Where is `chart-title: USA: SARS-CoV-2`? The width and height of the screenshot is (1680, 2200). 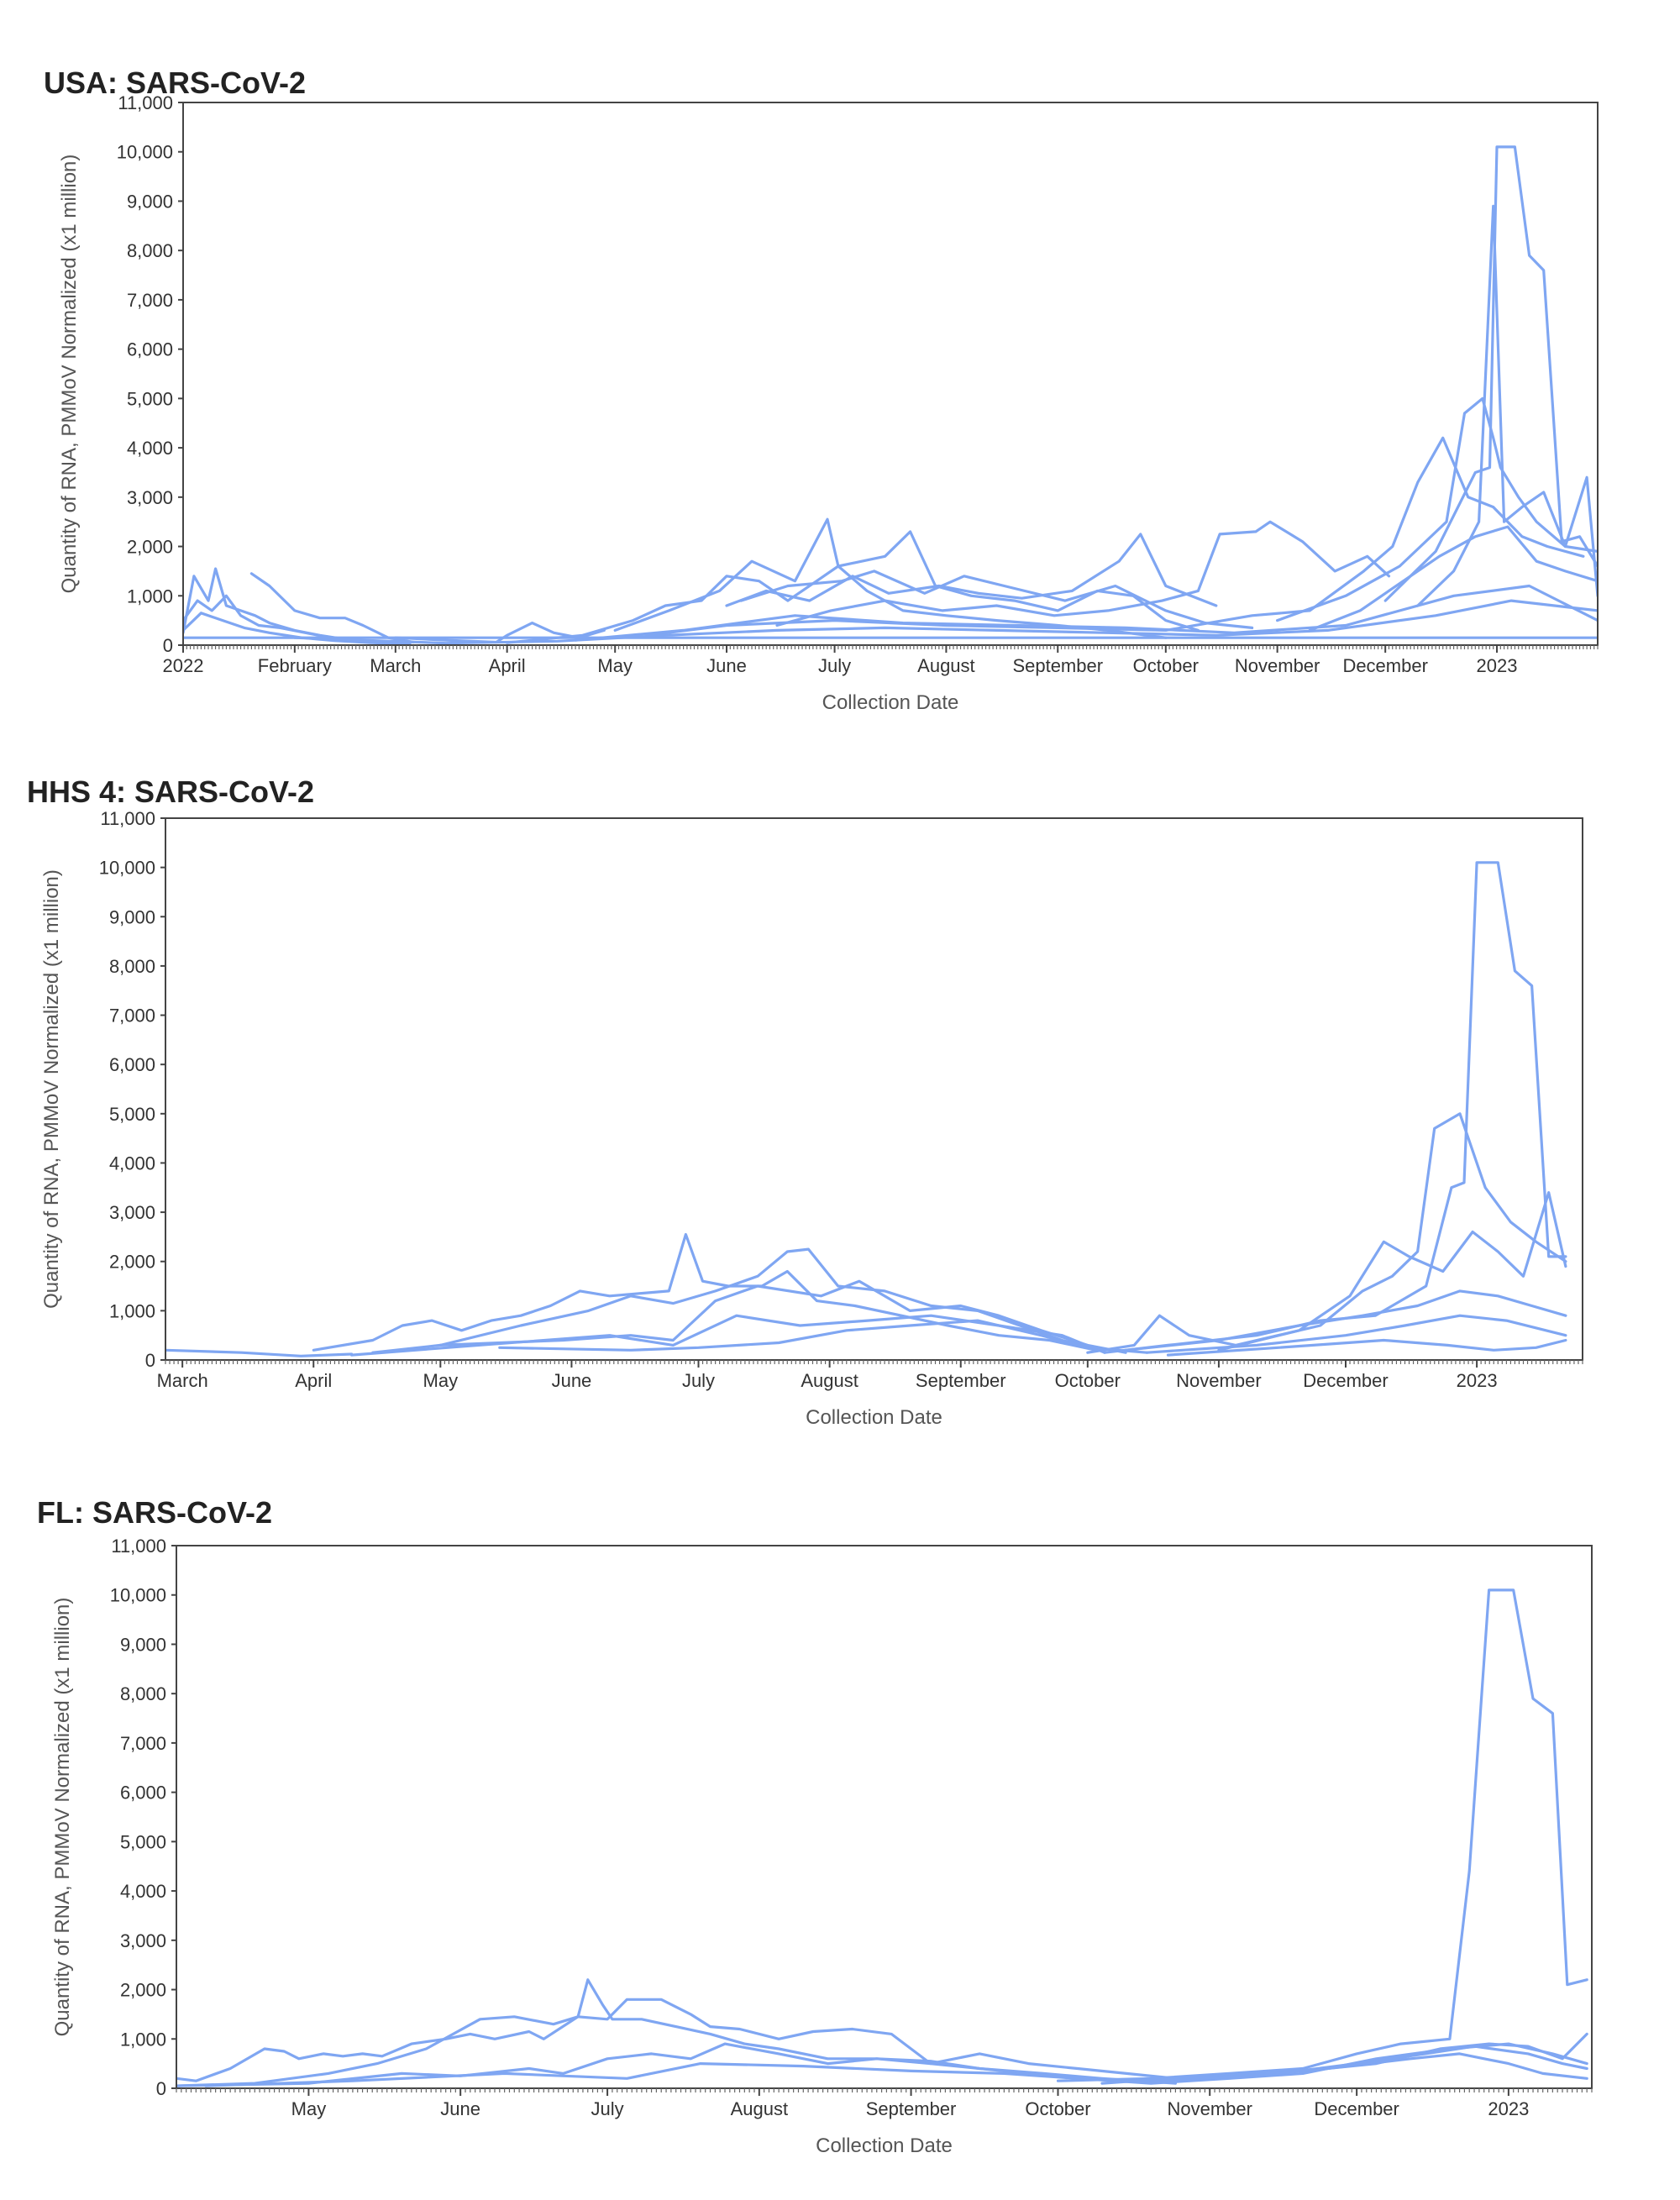
chart-title: USA: SARS-CoV-2 is located at coordinates (175, 83).